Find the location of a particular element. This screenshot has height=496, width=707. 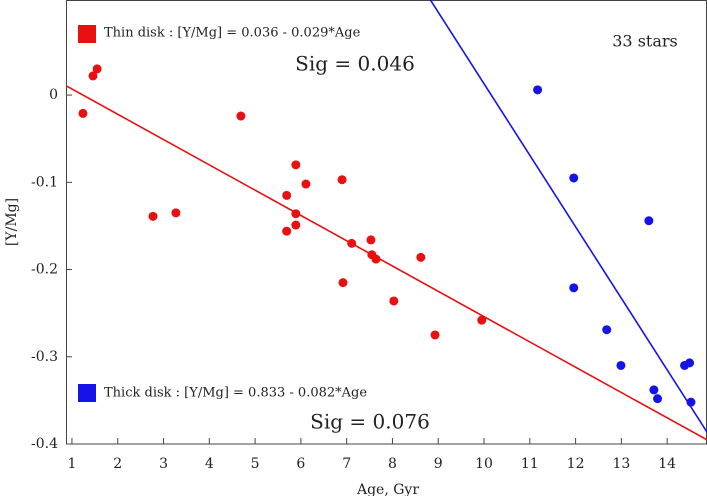

x-tick-label: 2 is located at coordinates (117, 464).